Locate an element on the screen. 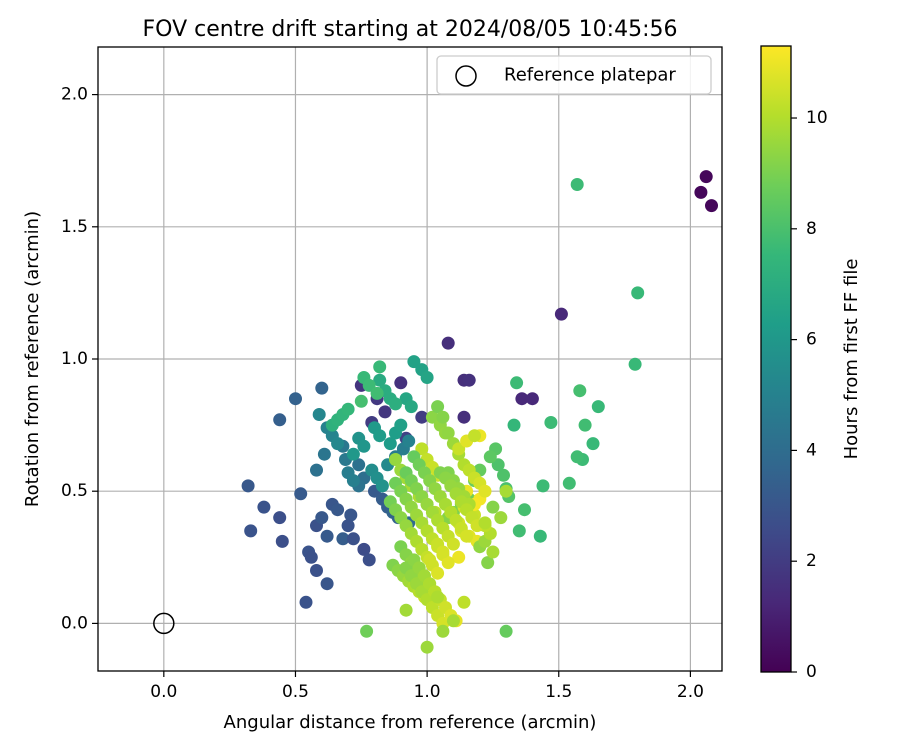  x-tick-label: 1.0 is located at coordinates (427, 692).